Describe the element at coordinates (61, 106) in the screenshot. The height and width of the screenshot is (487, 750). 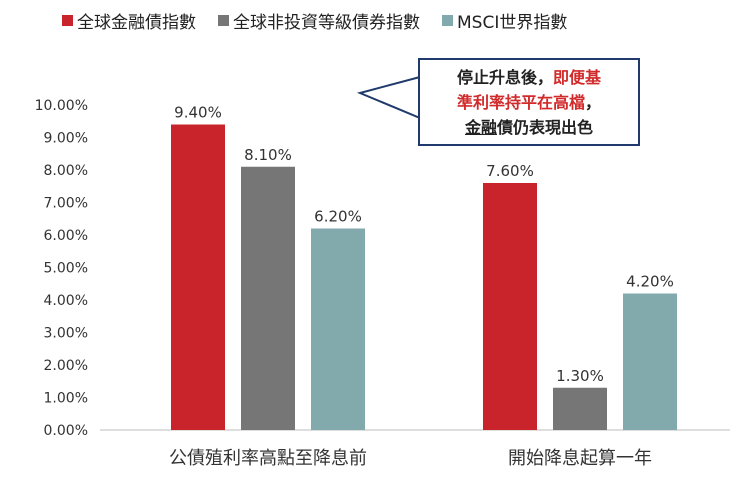
I see `y-tick-label: 10.00%` at that location.